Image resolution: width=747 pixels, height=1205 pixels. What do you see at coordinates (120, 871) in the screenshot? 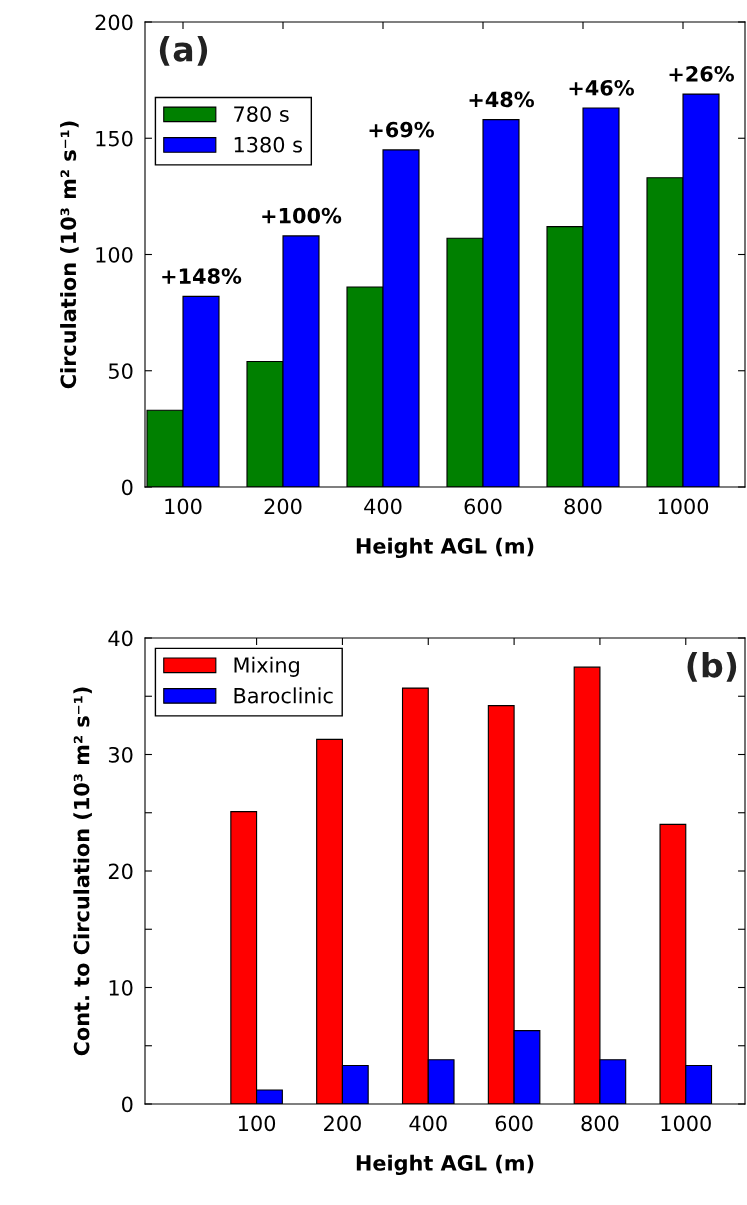
I see `y-tick-label: 20` at bounding box center [120, 871].